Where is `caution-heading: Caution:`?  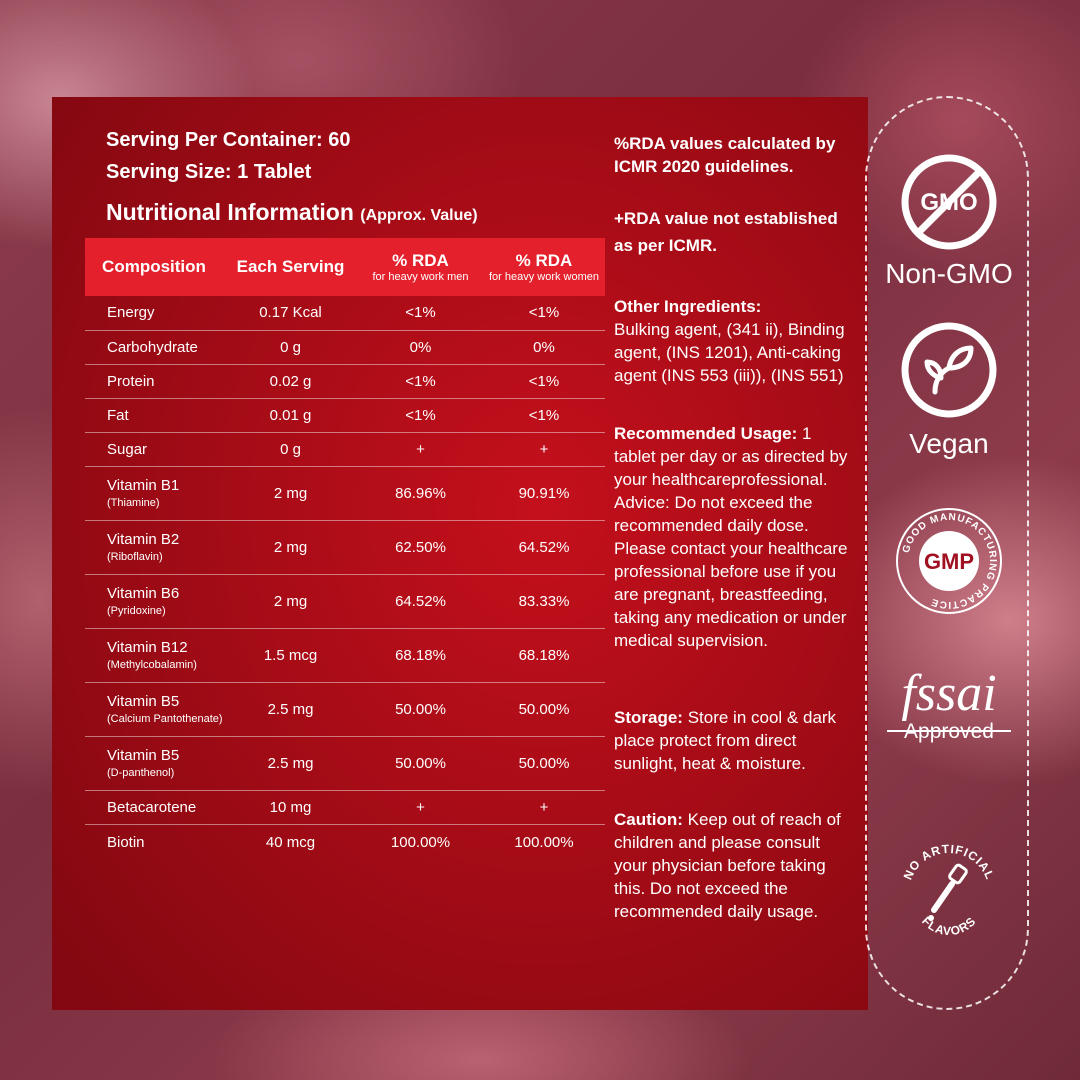
caution-heading: Caution: is located at coordinates (648, 819).